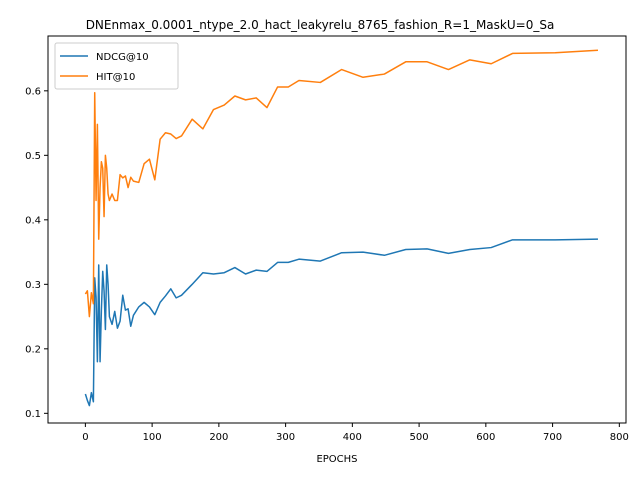 The height and width of the screenshot is (480, 640). What do you see at coordinates (33, 285) in the screenshot?
I see `y-tick-label: 0.3` at bounding box center [33, 285].